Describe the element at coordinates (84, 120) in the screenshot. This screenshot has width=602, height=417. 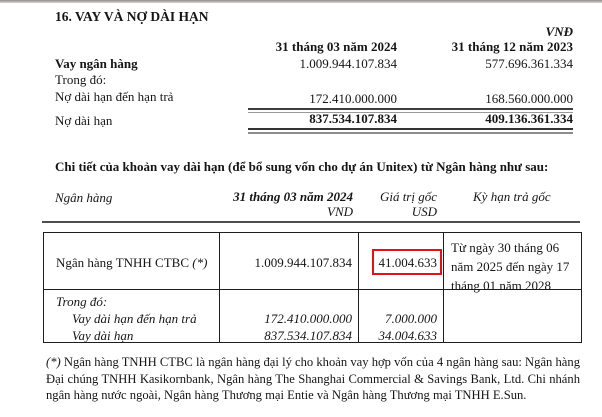
I see `summary-row-label: Nợ dài hạn` at that location.